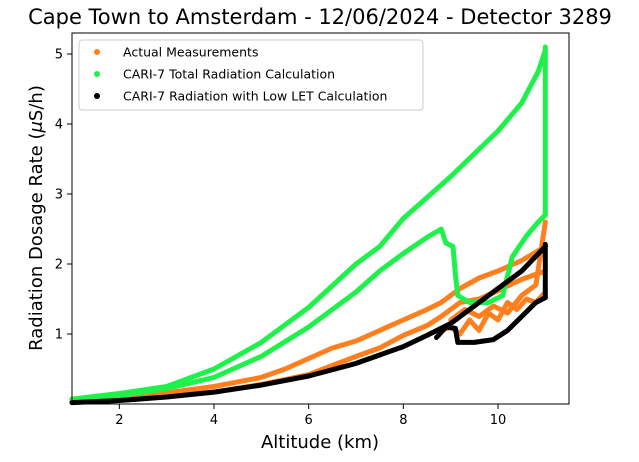 This screenshot has width=639, height=462. Describe the element at coordinates (498, 420) in the screenshot. I see `x-tick-label: 10` at that location.